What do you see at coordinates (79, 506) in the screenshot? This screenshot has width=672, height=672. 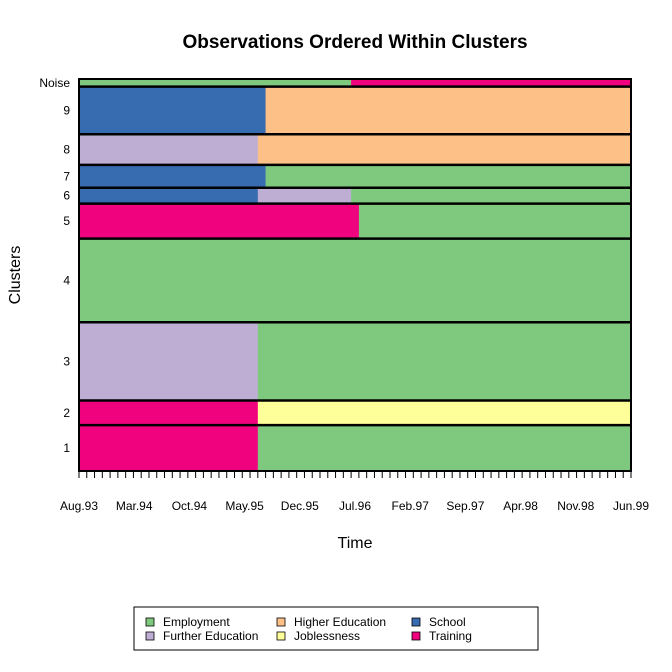 I see `x-tick-label: Aug.93` at bounding box center [79, 506].